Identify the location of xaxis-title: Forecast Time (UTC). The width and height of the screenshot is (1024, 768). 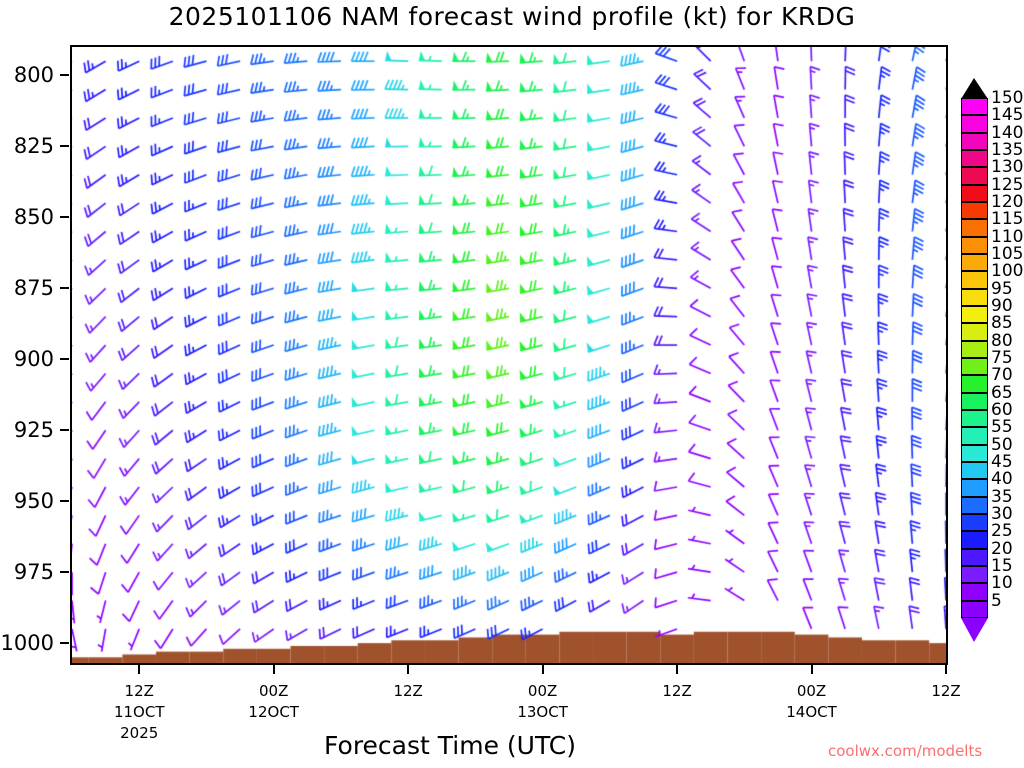
(450, 745).